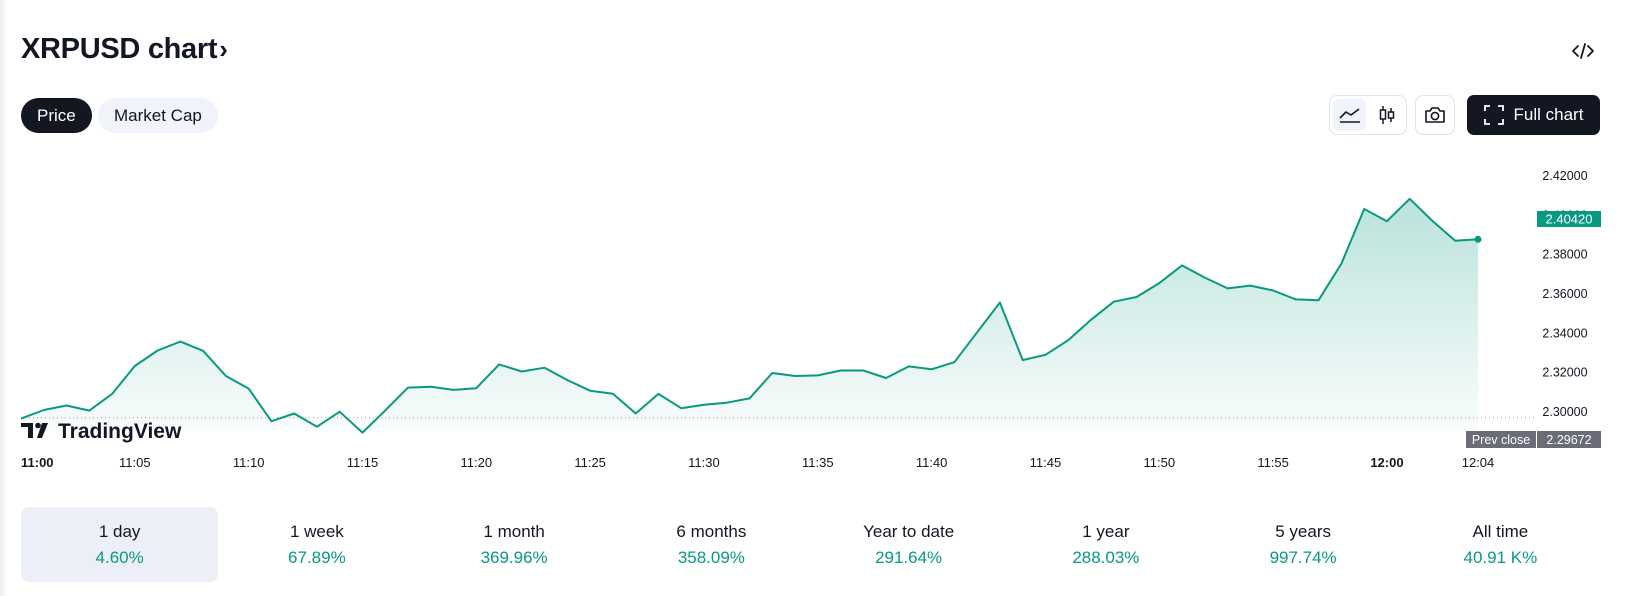 Image resolution: width=1635 pixels, height=596 pixels. I want to click on period-label: 5 years, so click(1303, 531).